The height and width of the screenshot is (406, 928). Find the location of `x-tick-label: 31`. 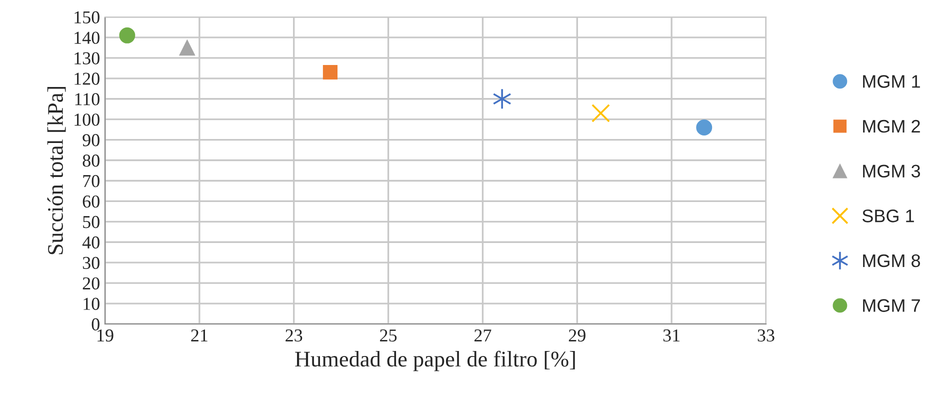

x-tick-label: 31 is located at coordinates (671, 335).